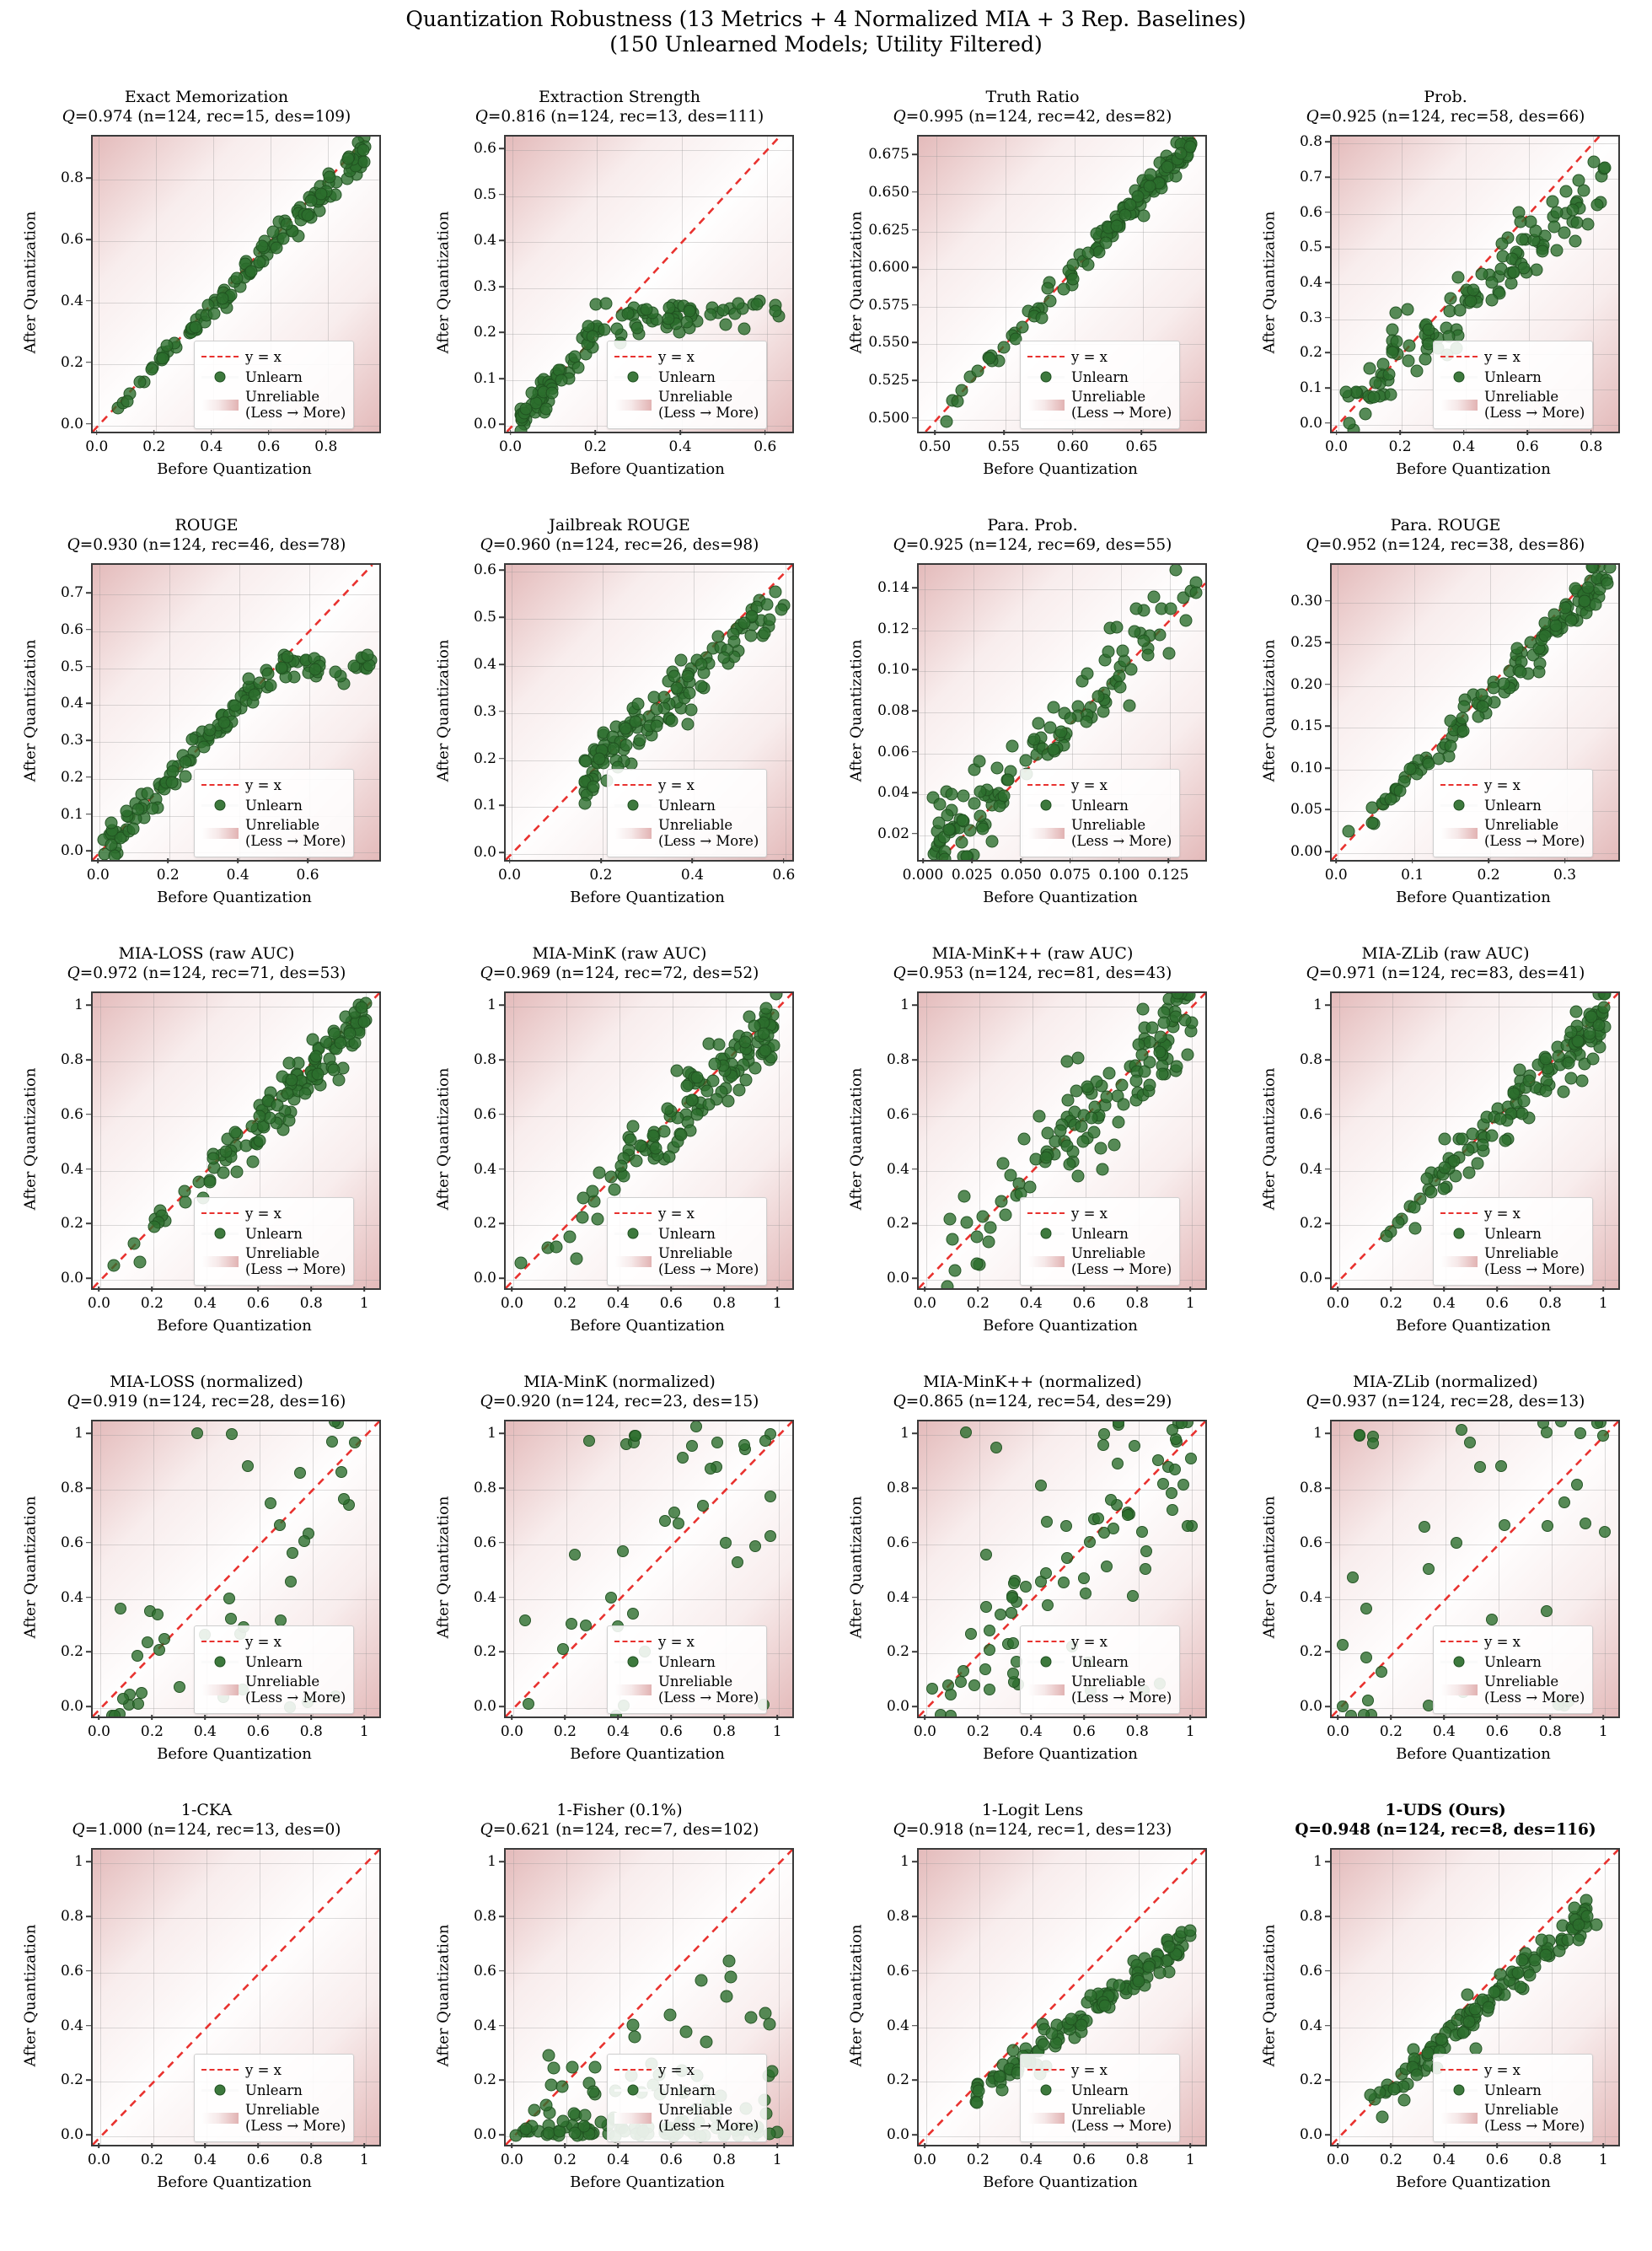 This screenshot has width=1652, height=2251. Describe the element at coordinates (443, 1139) in the screenshot. I see `y-axis-label: After Quantization` at that location.